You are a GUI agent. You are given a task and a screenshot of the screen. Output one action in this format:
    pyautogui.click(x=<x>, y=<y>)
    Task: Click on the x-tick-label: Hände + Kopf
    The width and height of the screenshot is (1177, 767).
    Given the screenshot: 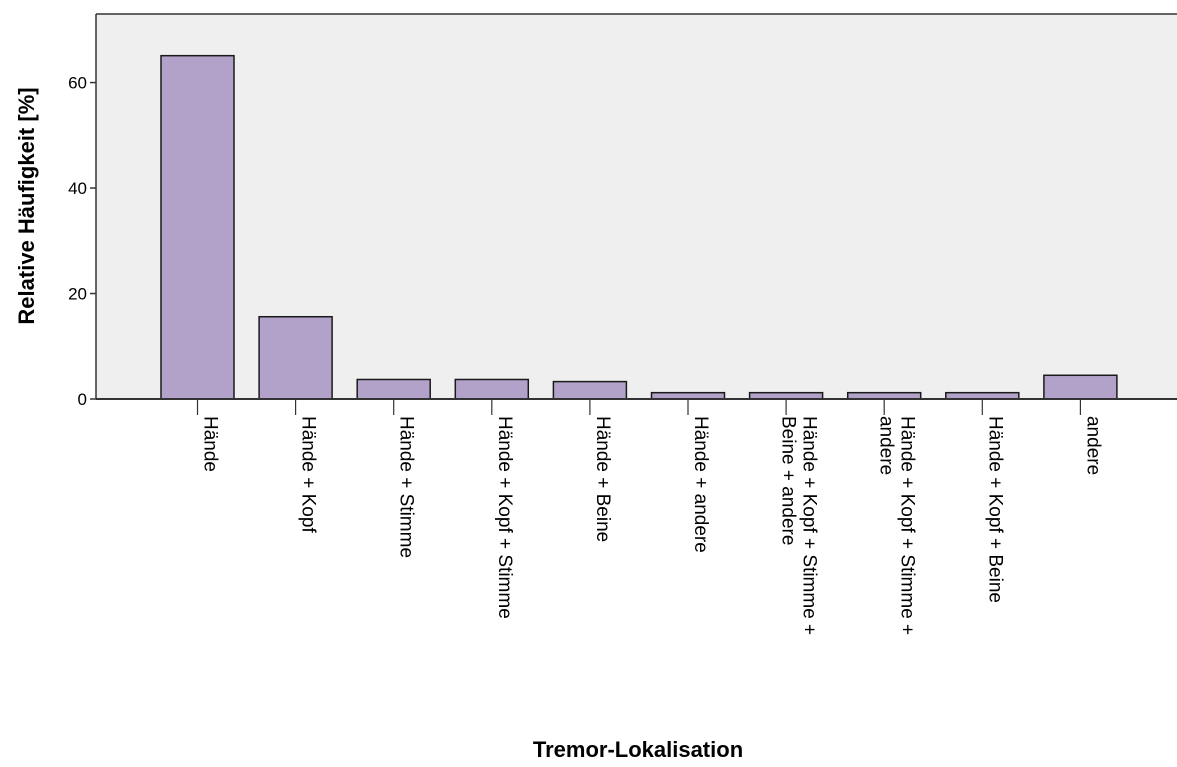 What is the action you would take?
    pyautogui.click(x=308, y=474)
    